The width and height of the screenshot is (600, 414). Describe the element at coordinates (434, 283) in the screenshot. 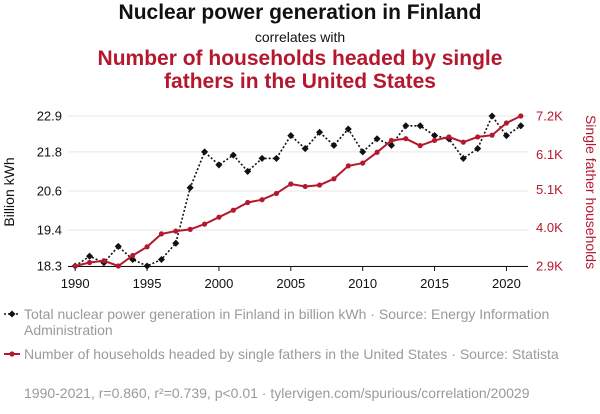

I see `x-tick-label: 2015` at that location.